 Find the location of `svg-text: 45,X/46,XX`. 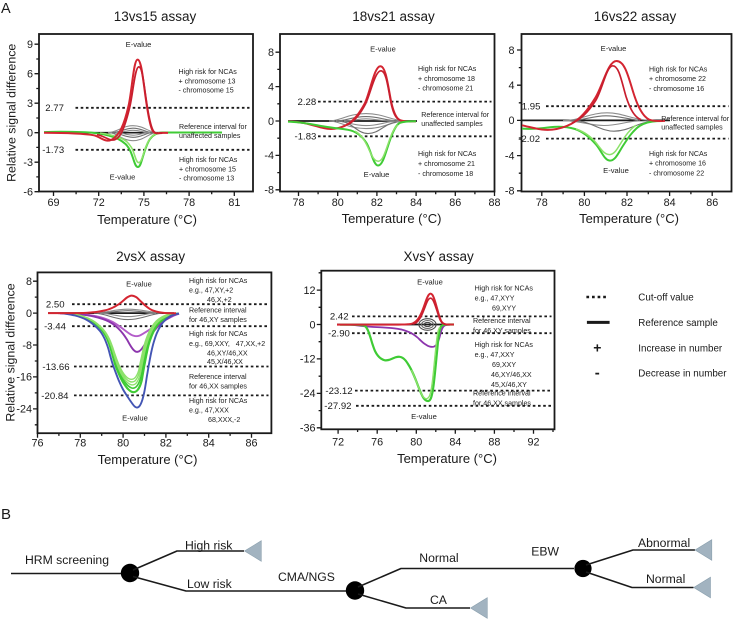

svg-text: 45,X/46,XX is located at coordinates (225, 362).